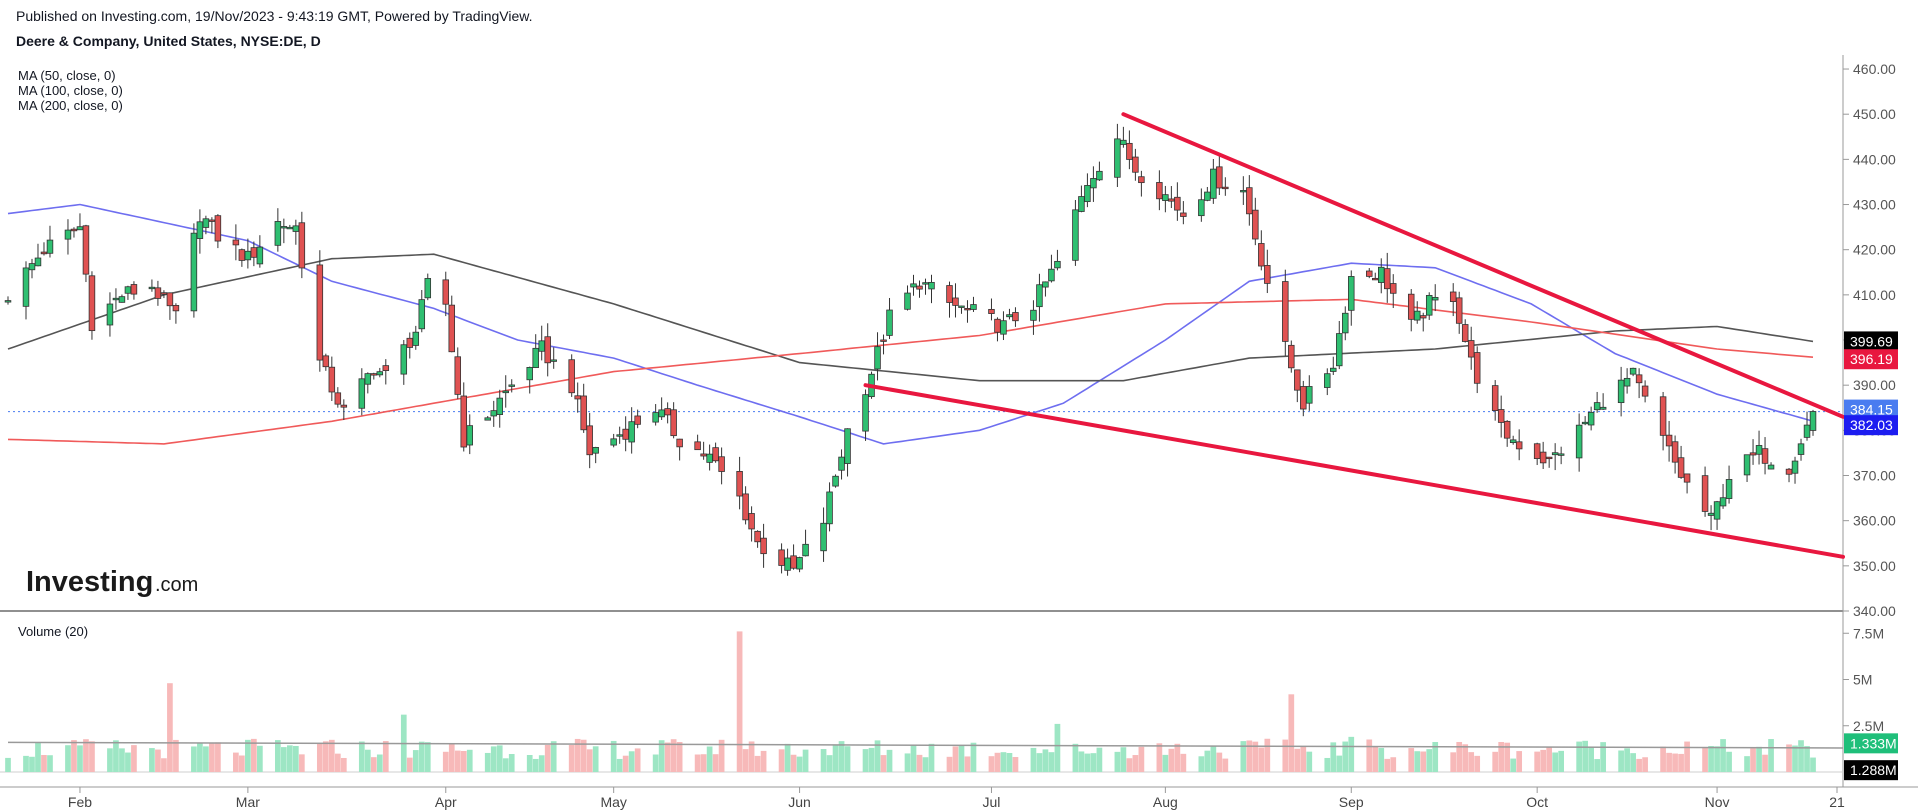 Image resolution: width=1918 pixels, height=812 pixels. What do you see at coordinates (1874, 566) in the screenshot?
I see `price-tick-label: 350.00` at bounding box center [1874, 566].